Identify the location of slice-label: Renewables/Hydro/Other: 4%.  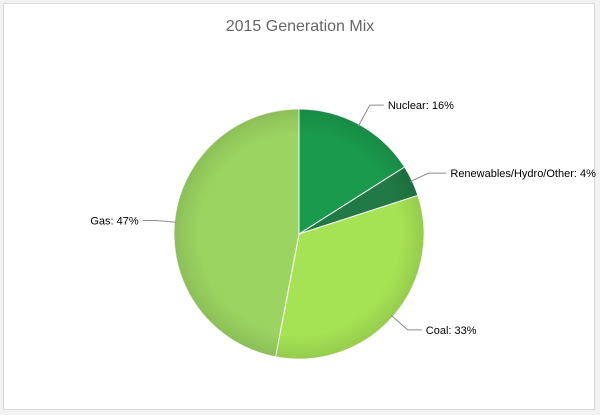
(523, 174).